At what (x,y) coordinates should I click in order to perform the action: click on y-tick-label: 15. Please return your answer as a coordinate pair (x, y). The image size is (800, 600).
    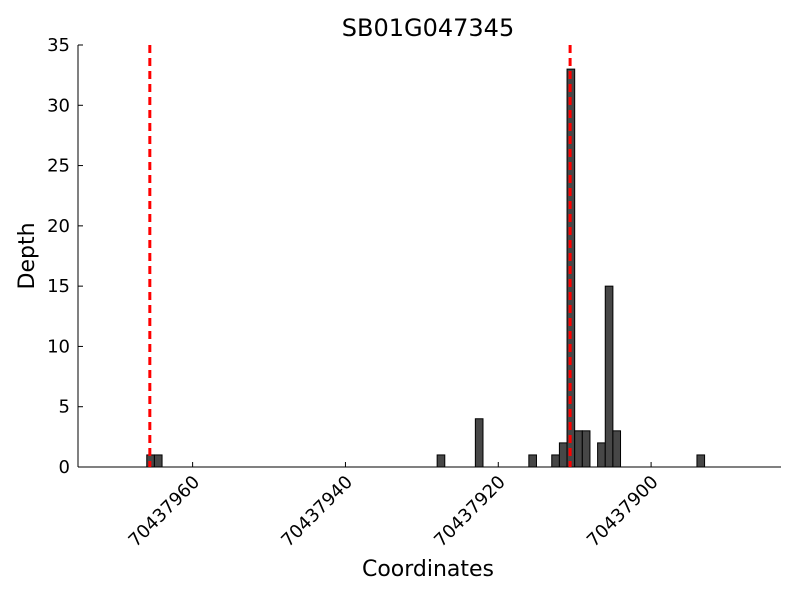
    Looking at the image, I should click on (58, 286).